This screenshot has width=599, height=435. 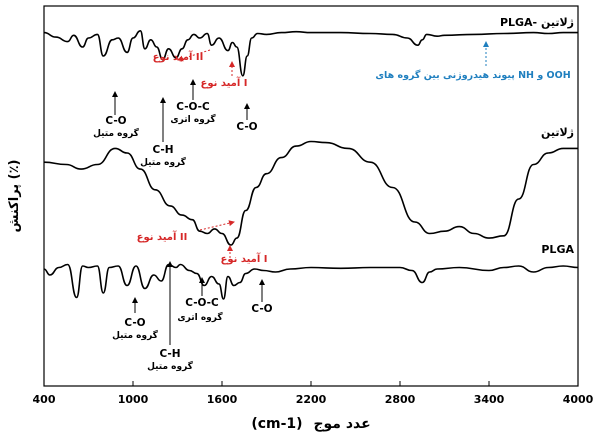 I want to click on x-tick-label: 1600, so click(x=222, y=399).